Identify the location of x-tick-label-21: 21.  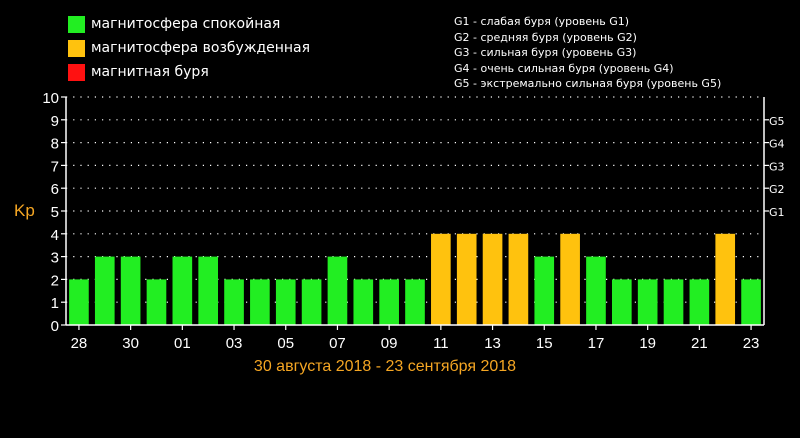
(699, 343).